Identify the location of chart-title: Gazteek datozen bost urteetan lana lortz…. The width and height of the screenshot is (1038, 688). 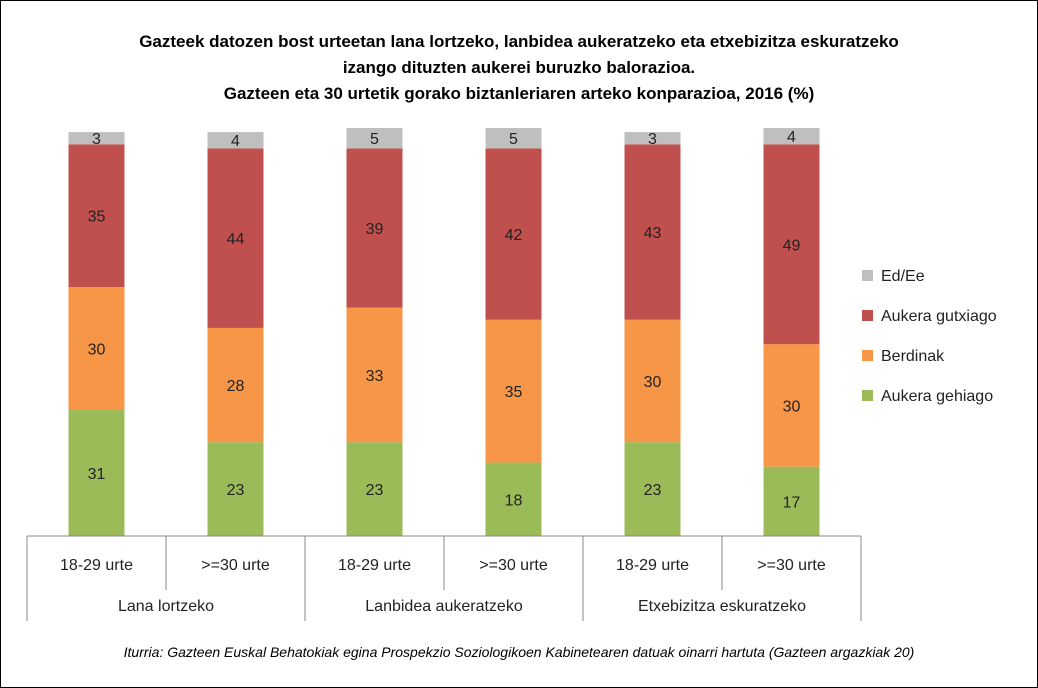
(519, 67).